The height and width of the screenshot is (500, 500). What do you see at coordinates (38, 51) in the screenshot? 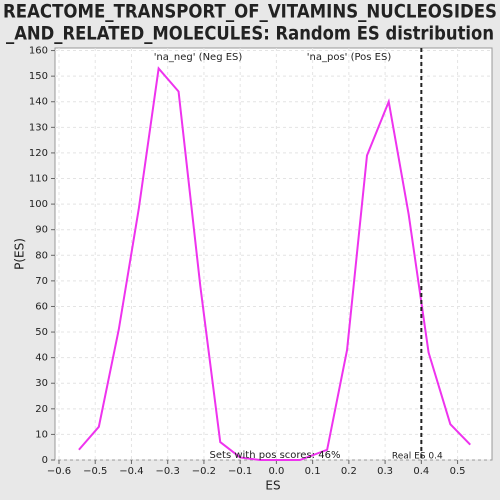
I see `y-tick-label: 160` at bounding box center [38, 51].